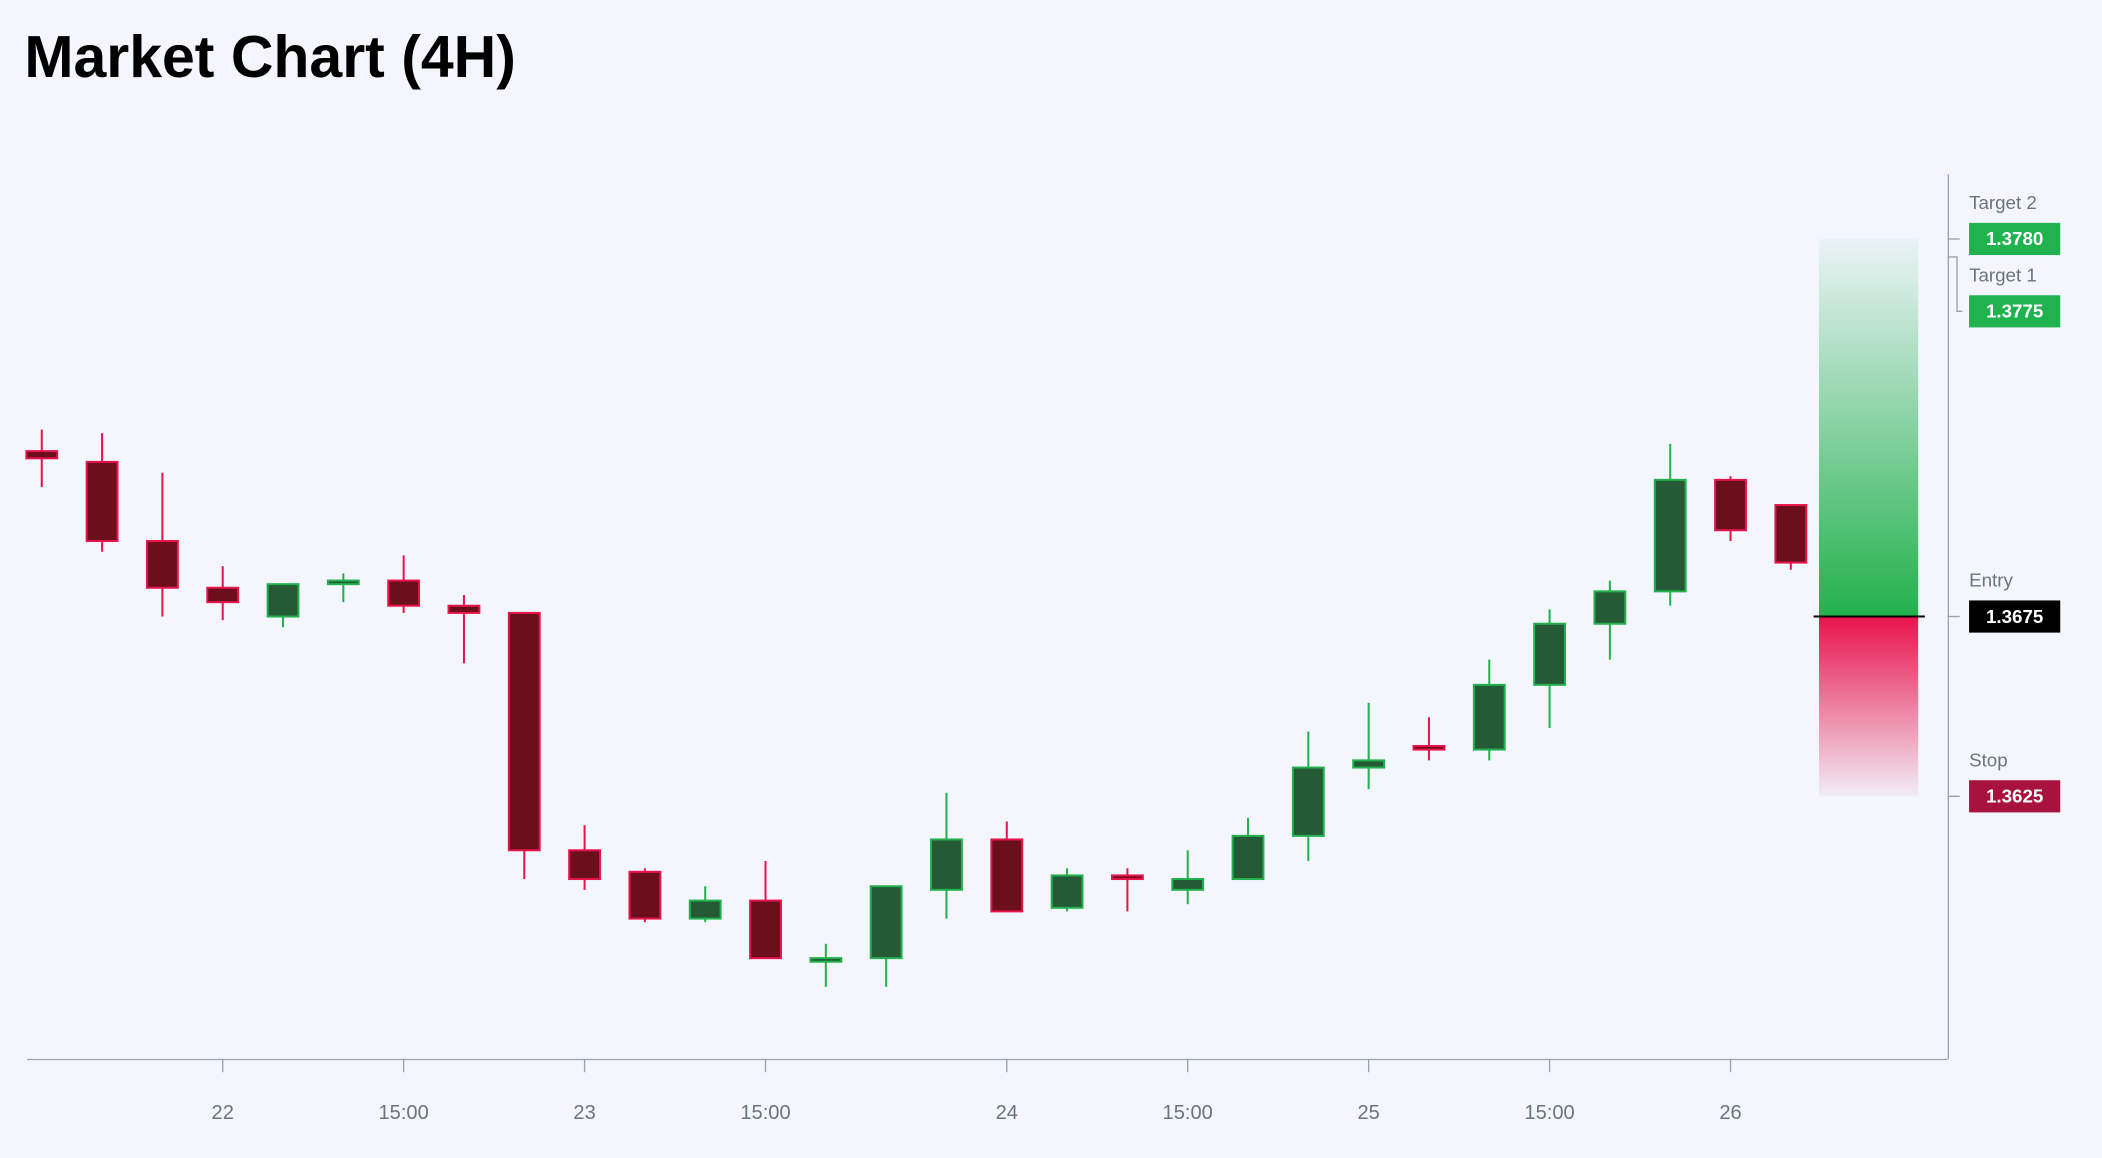 The width and height of the screenshot is (2102, 1158). What do you see at coordinates (1007, 1113) in the screenshot?
I see `x-tick-label: 24` at bounding box center [1007, 1113].